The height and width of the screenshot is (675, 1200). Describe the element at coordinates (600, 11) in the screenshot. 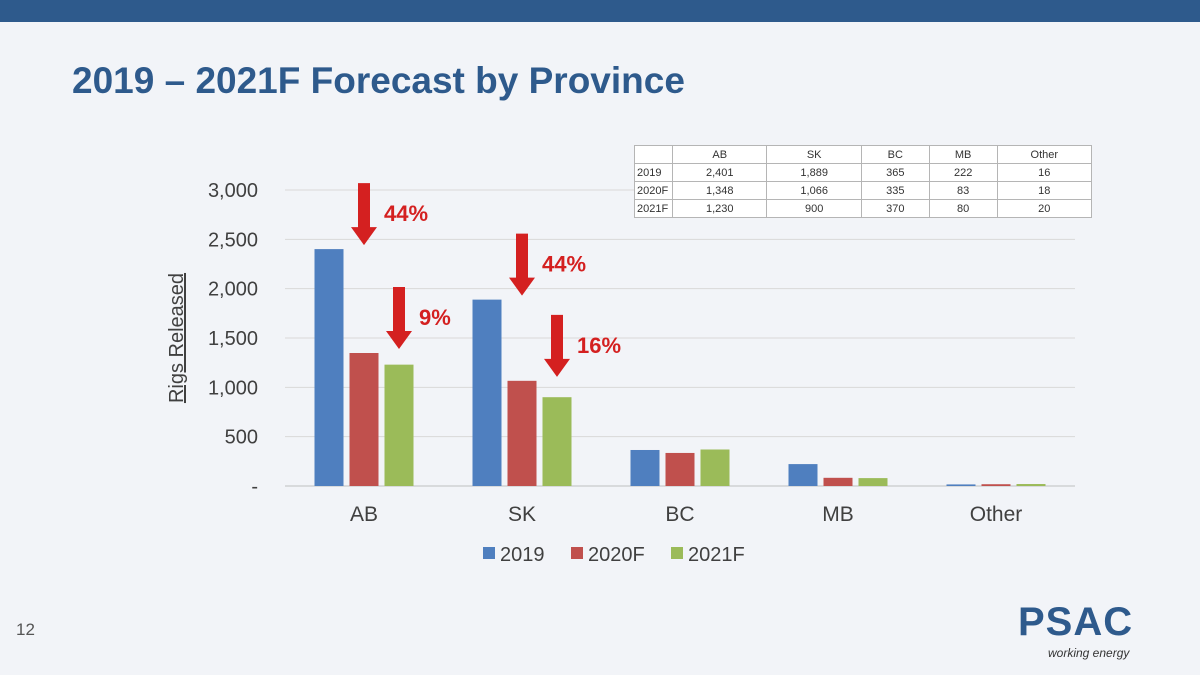

I see `header-bar` at that location.